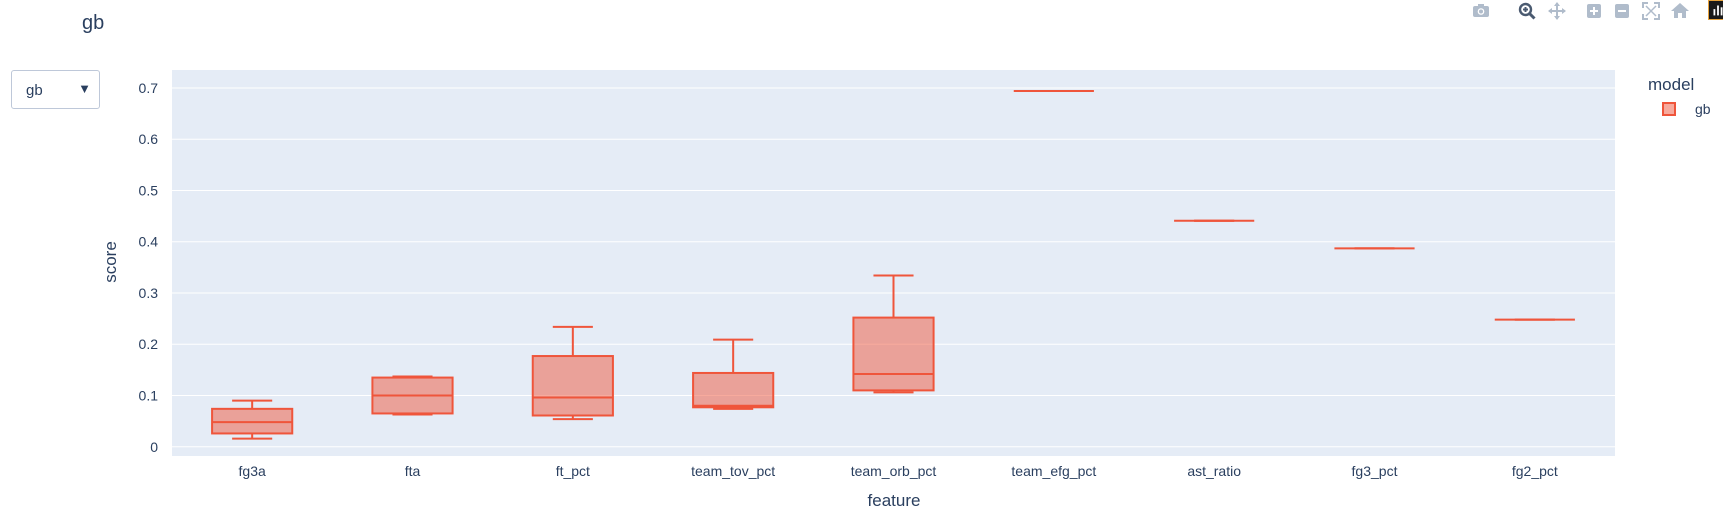  Describe the element at coordinates (1669, 109) in the screenshot. I see `legend-swatch` at that location.